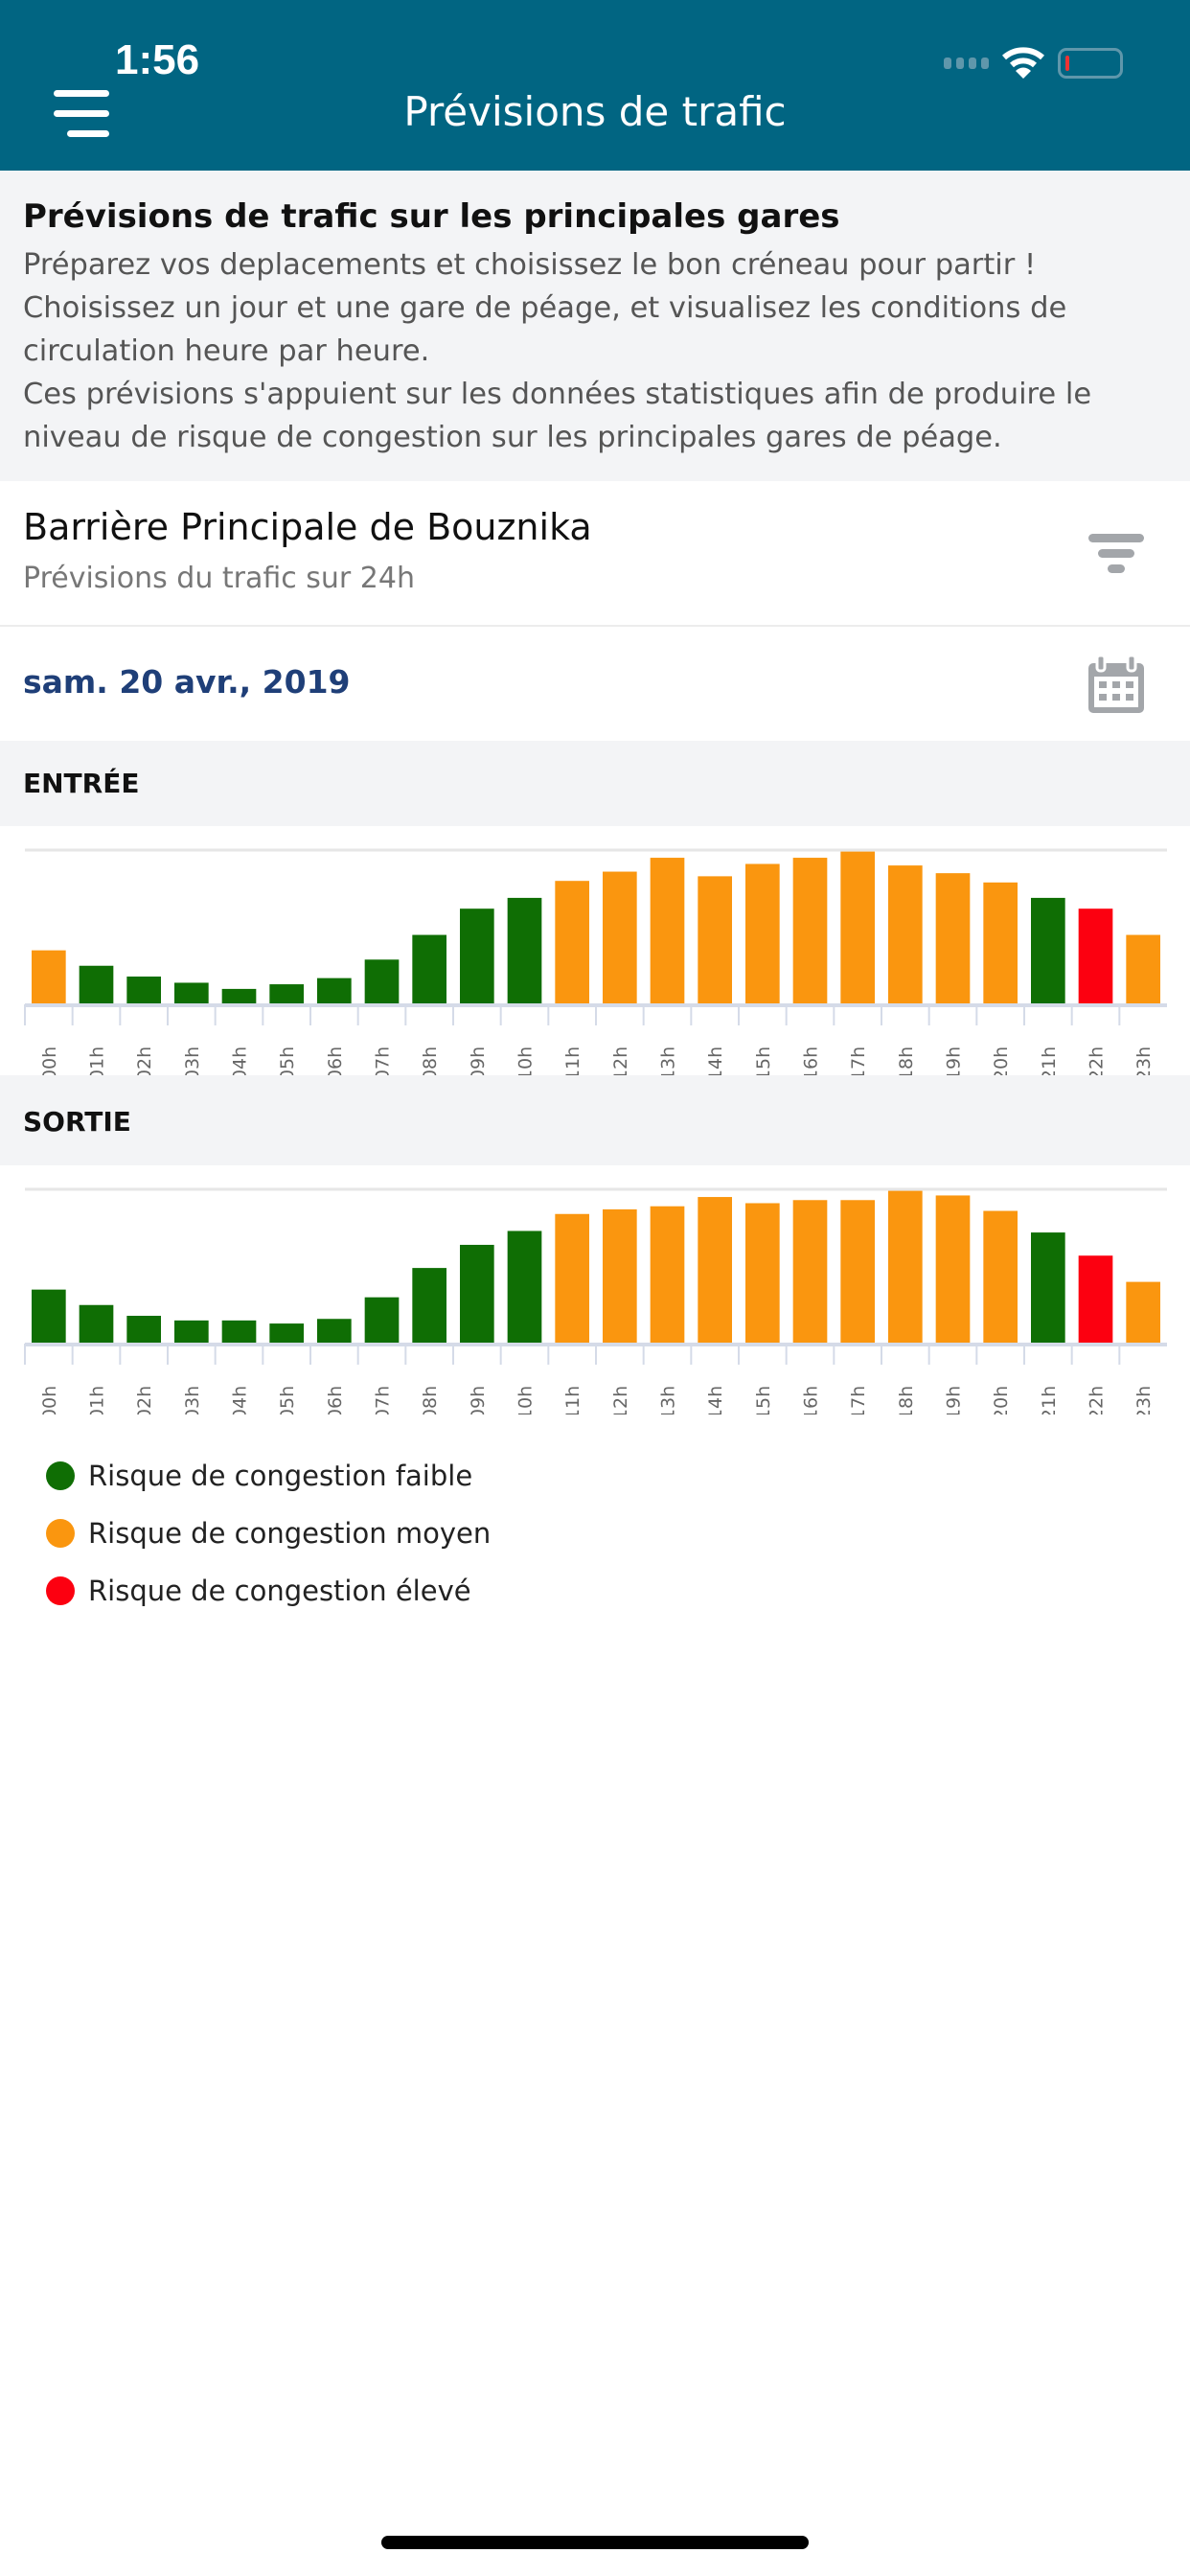  I want to click on station-name: Barrière Principale de Bouznika, so click(308, 527).